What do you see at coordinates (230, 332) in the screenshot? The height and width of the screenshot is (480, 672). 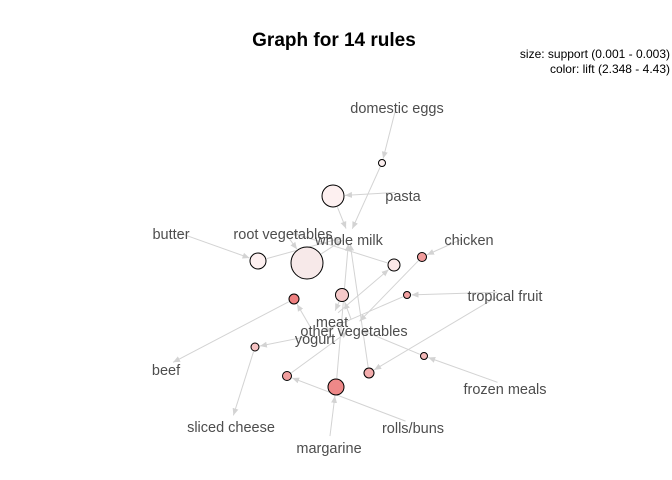 I see `edge-rule-9-to-beef` at bounding box center [230, 332].